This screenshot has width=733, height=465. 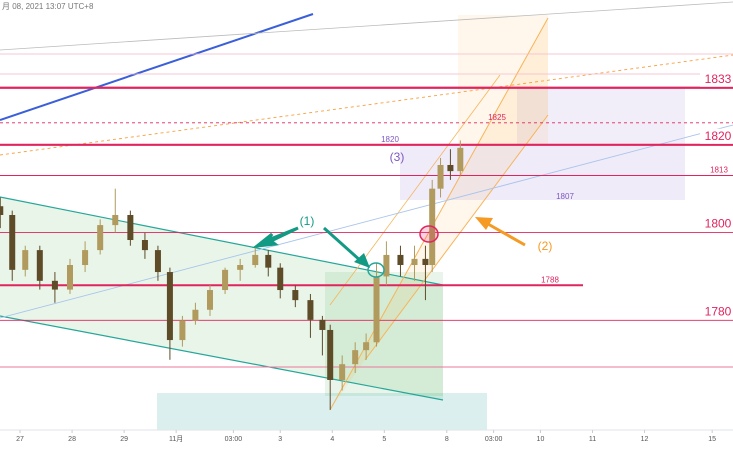 What do you see at coordinates (426, 201) in the screenshot?
I see `annotations: (1) (2) (3)` at bounding box center [426, 201].